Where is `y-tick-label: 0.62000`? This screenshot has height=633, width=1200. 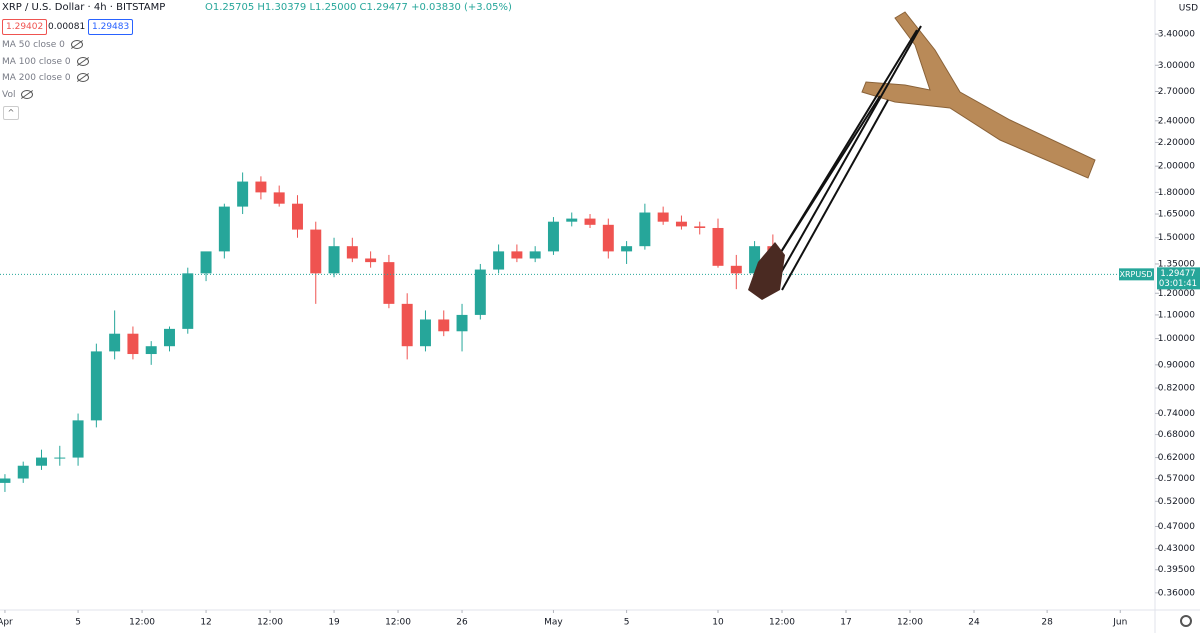
y-tick-label: 0.62000 is located at coordinates (1176, 458).